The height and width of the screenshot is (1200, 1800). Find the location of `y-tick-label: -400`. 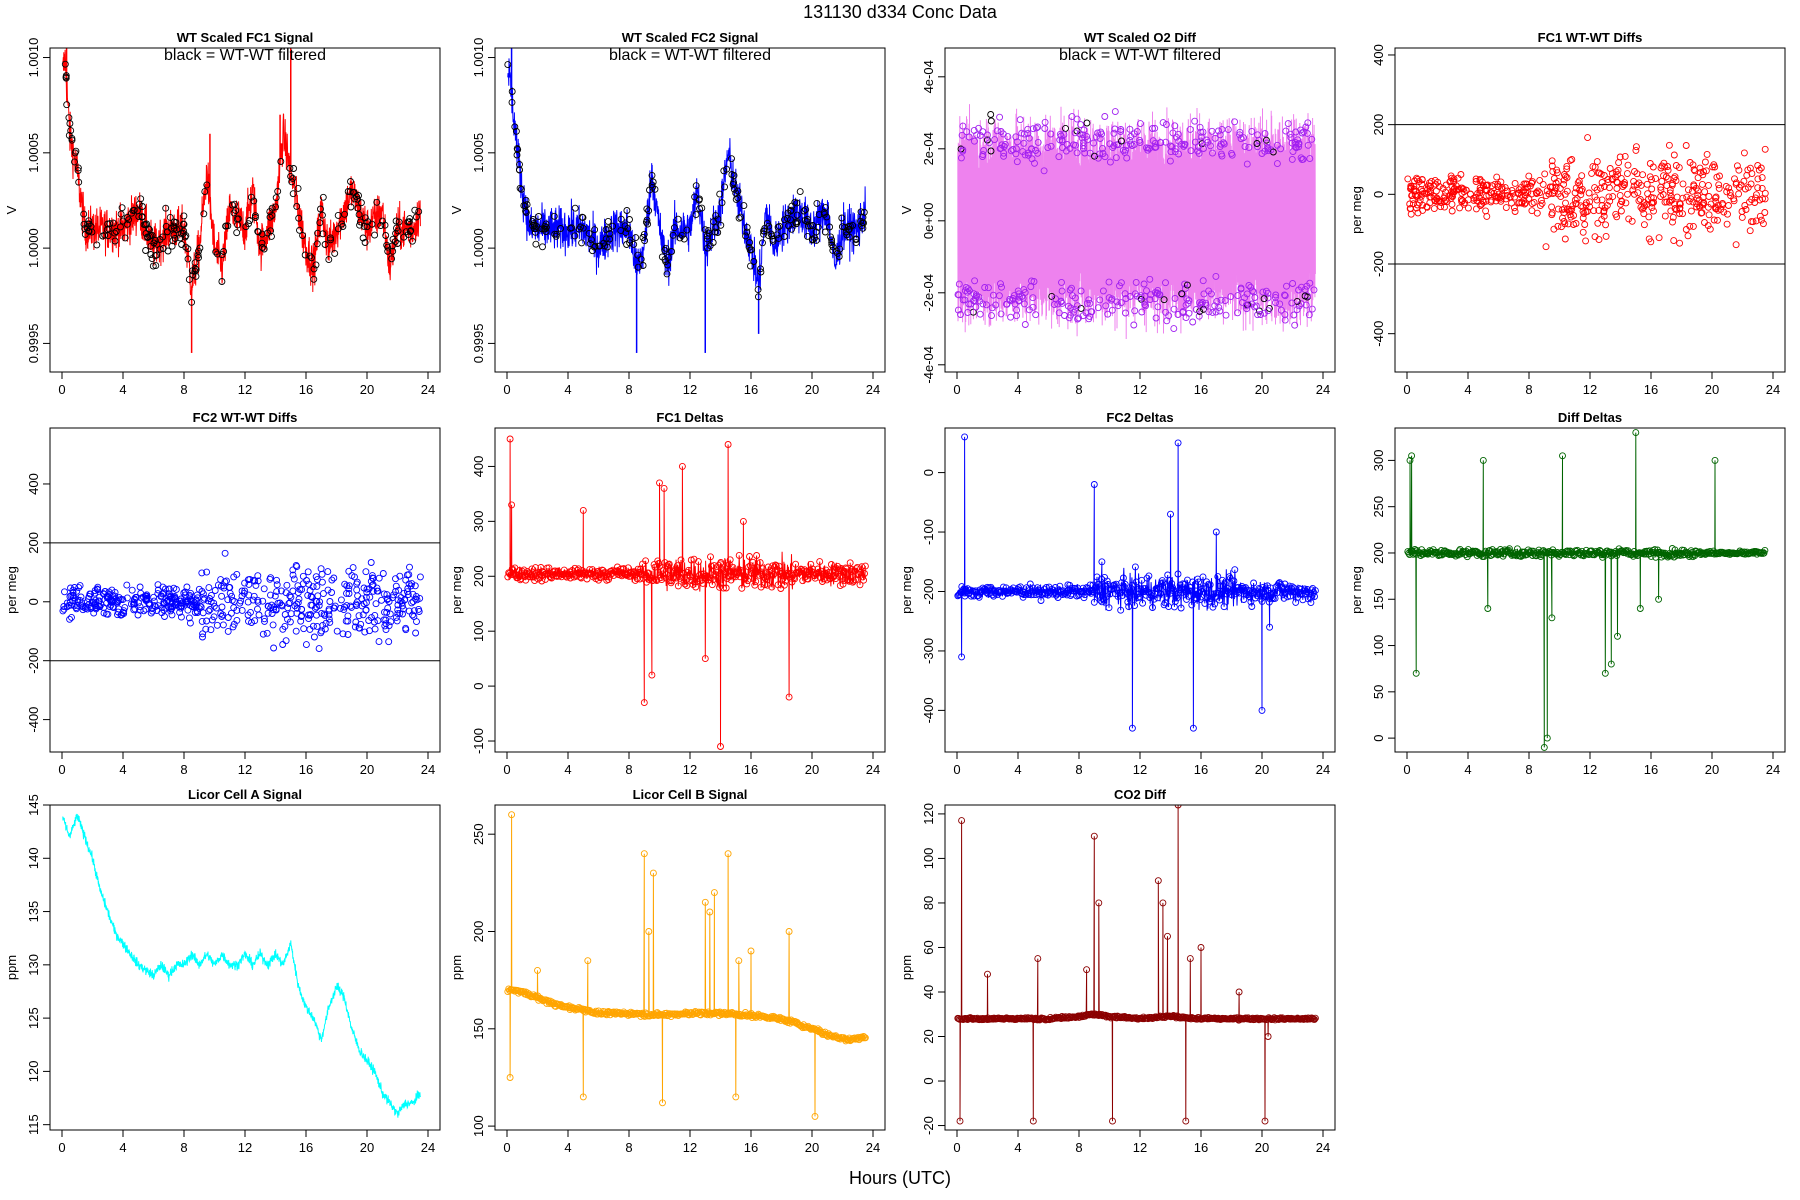

y-tick-label: -400 is located at coordinates (928, 710).